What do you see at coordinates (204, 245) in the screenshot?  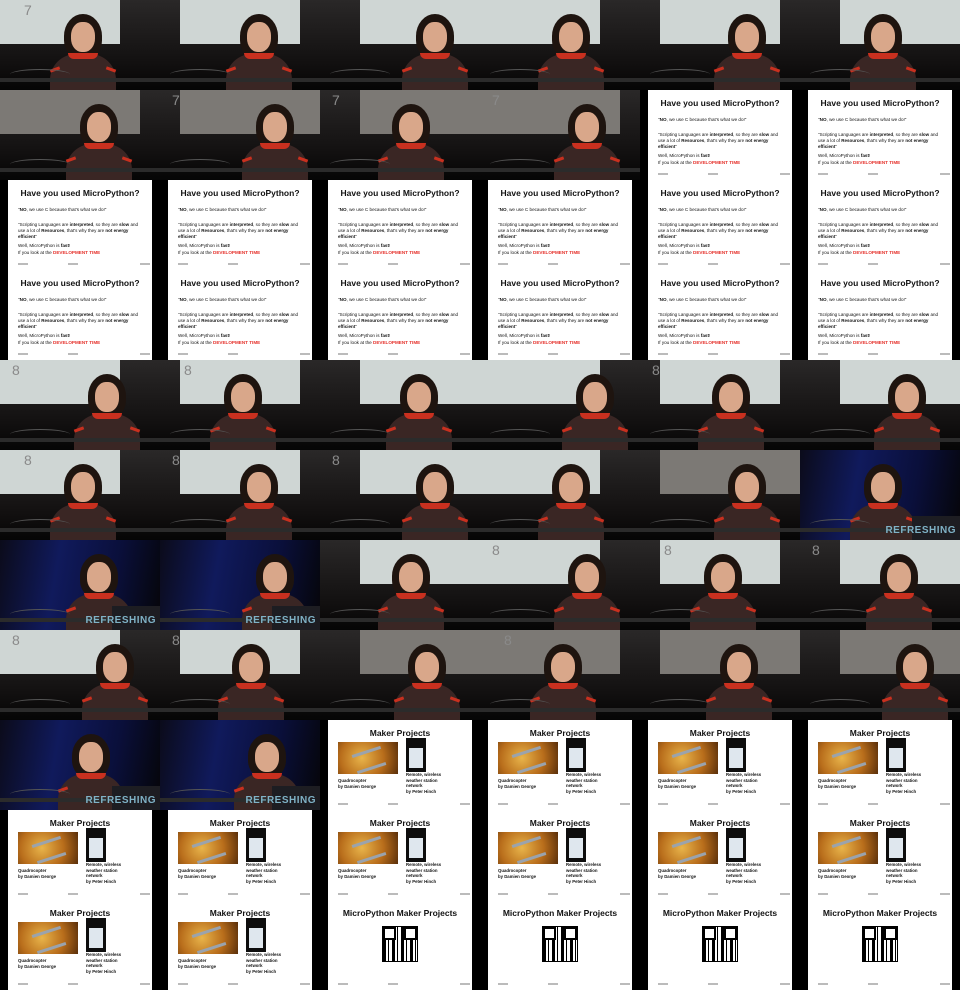 I see `slide-line-fast: Well, MicroPython is fast!` at bounding box center [204, 245].